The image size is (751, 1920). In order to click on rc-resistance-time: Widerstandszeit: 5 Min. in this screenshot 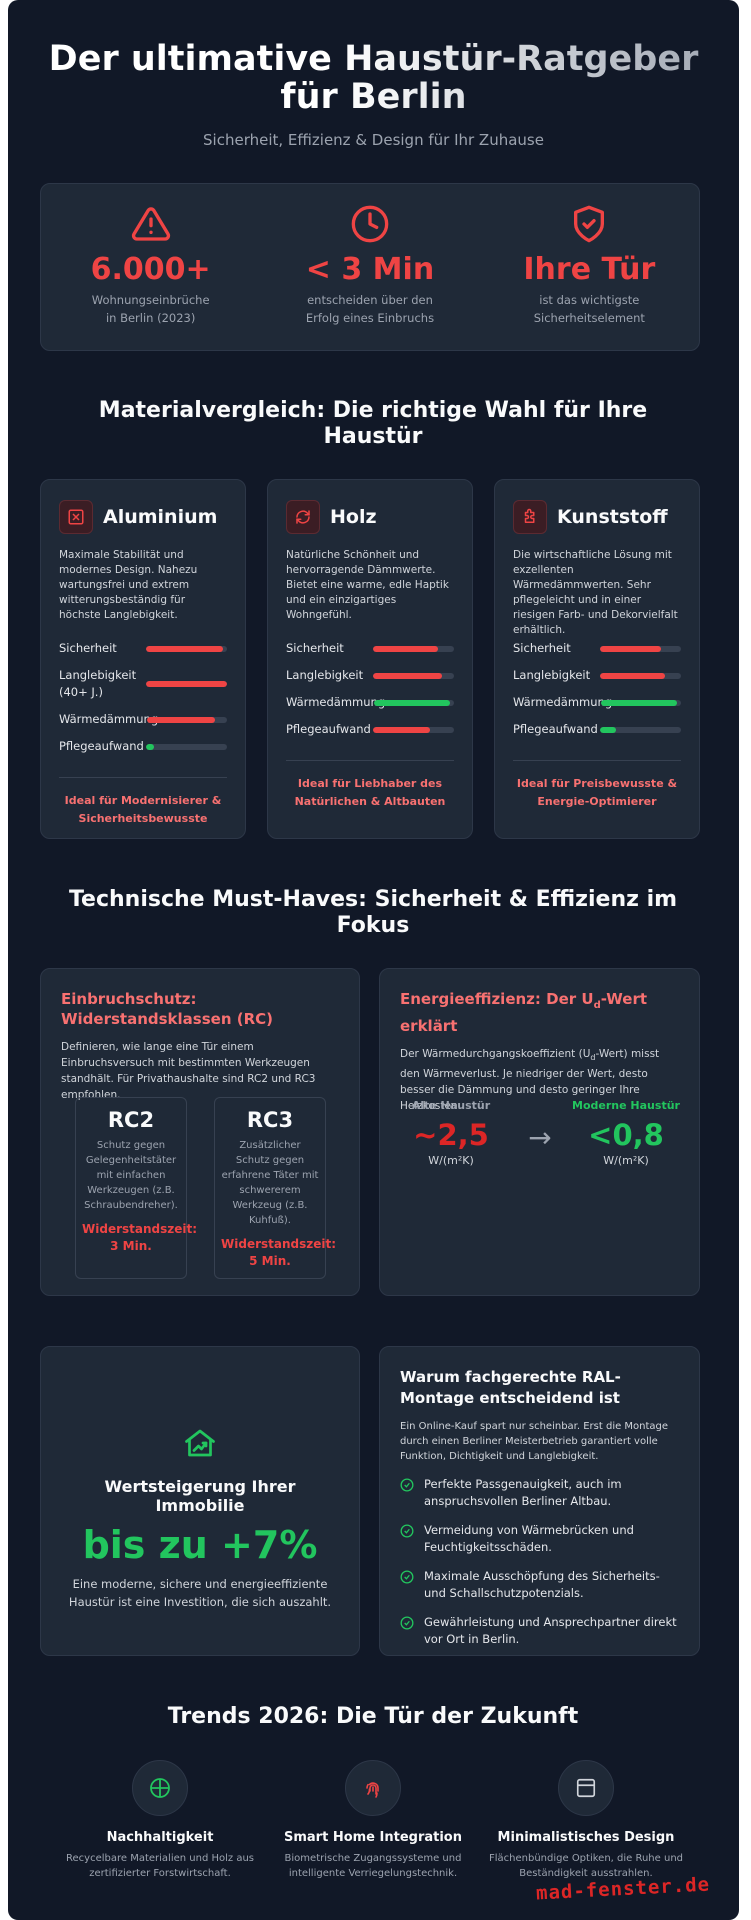, I will do `click(278, 1253)`.